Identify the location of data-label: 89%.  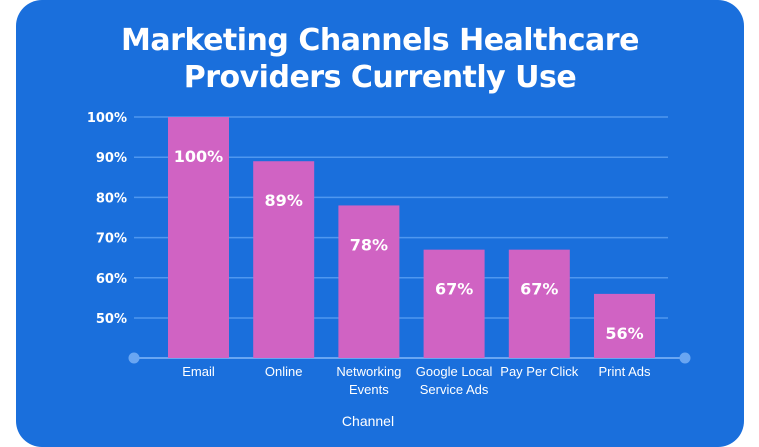
(284, 200).